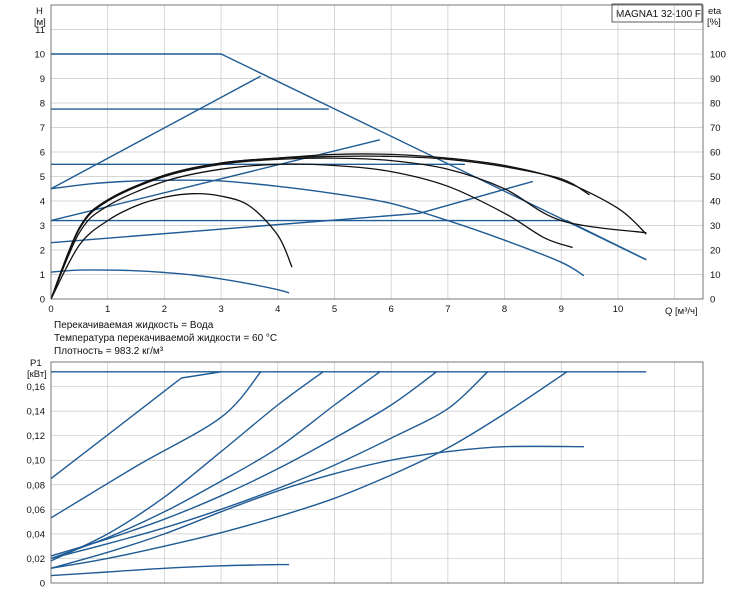  I want to click on y-tick-label: 4, so click(42, 202).